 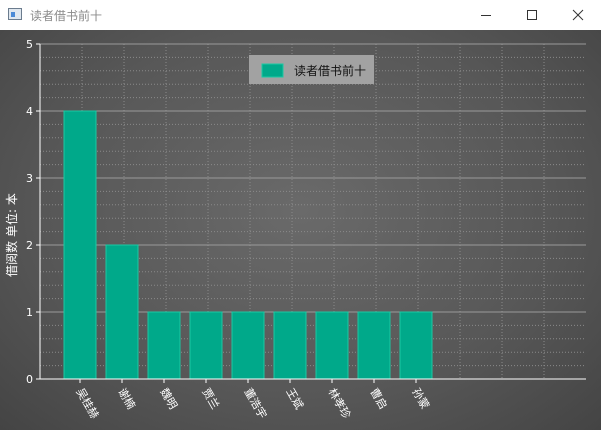 I want to click on x-tick-label: 吴桂赫, so click(x=87, y=404).